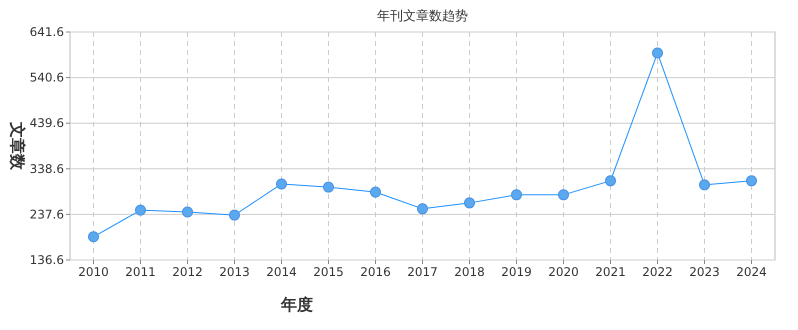  What do you see at coordinates (47, 169) in the screenshot?
I see `y-tick-label: 338.6` at bounding box center [47, 169].